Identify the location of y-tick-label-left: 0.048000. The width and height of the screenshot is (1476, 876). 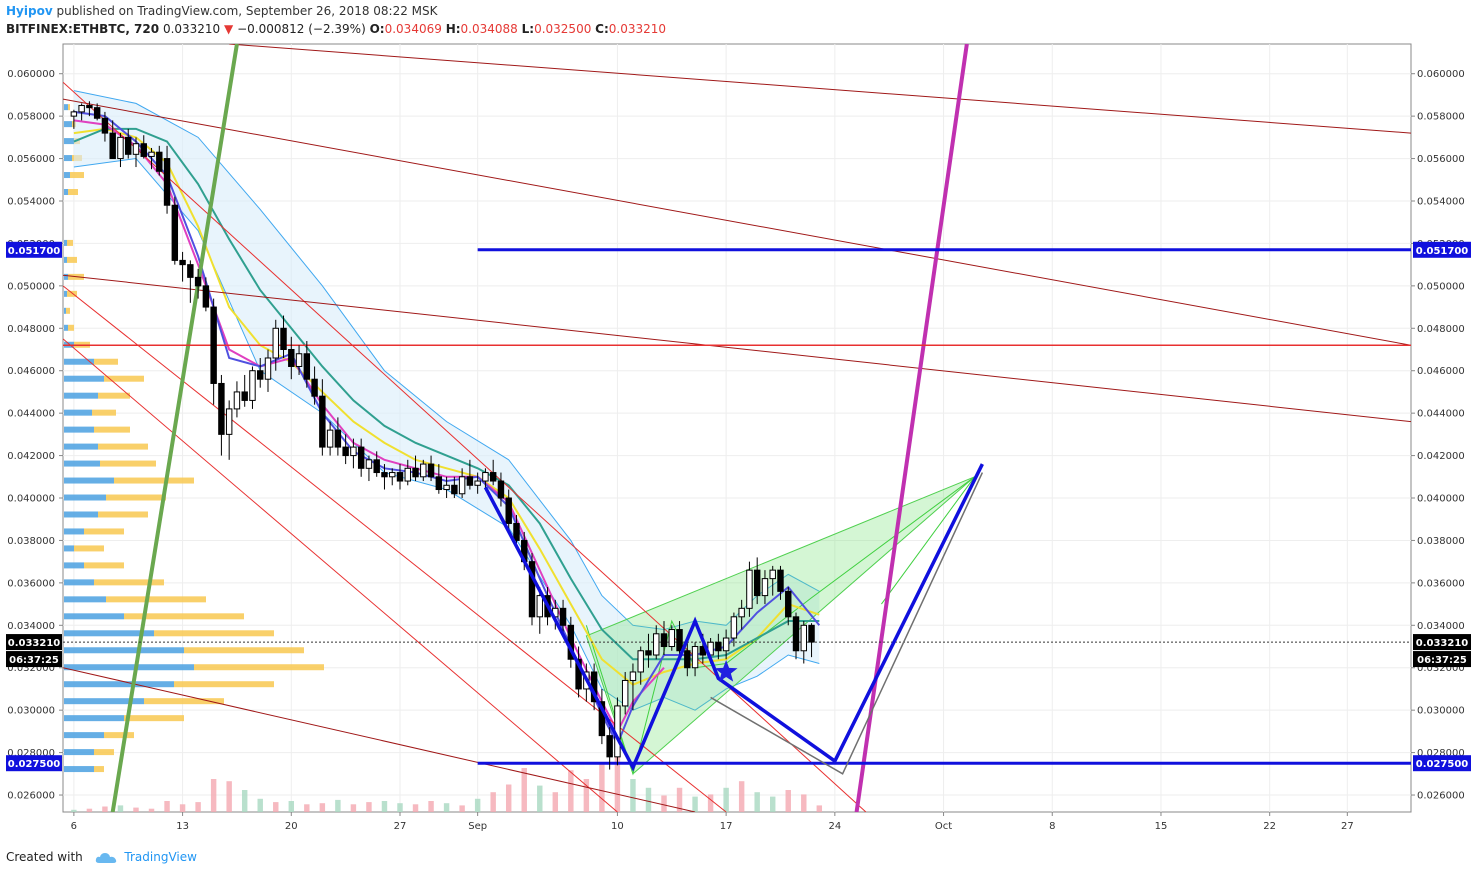
(31, 329).